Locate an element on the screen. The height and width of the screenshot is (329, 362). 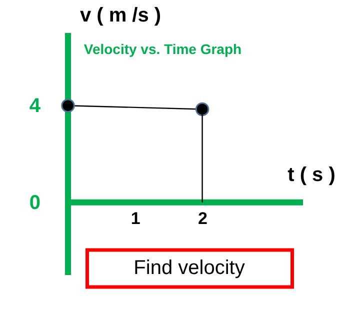
y-axis-title: v ( m /s ) is located at coordinates (121, 15).